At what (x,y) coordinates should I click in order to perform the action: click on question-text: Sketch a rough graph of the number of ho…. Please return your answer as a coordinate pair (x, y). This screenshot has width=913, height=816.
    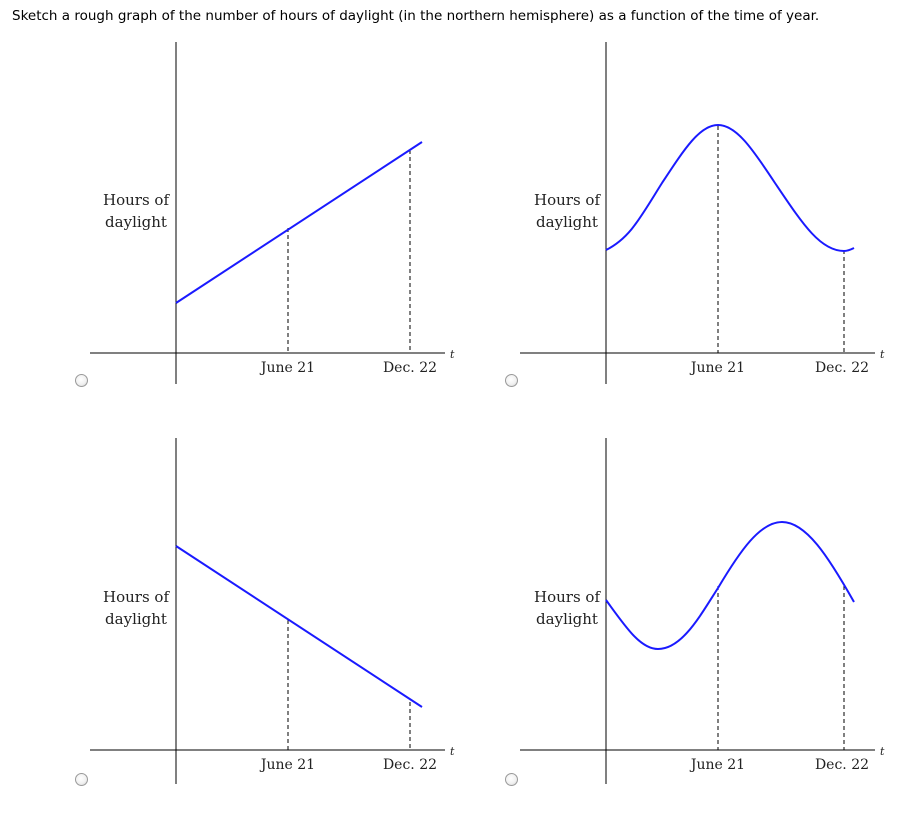
    Looking at the image, I should click on (416, 16).